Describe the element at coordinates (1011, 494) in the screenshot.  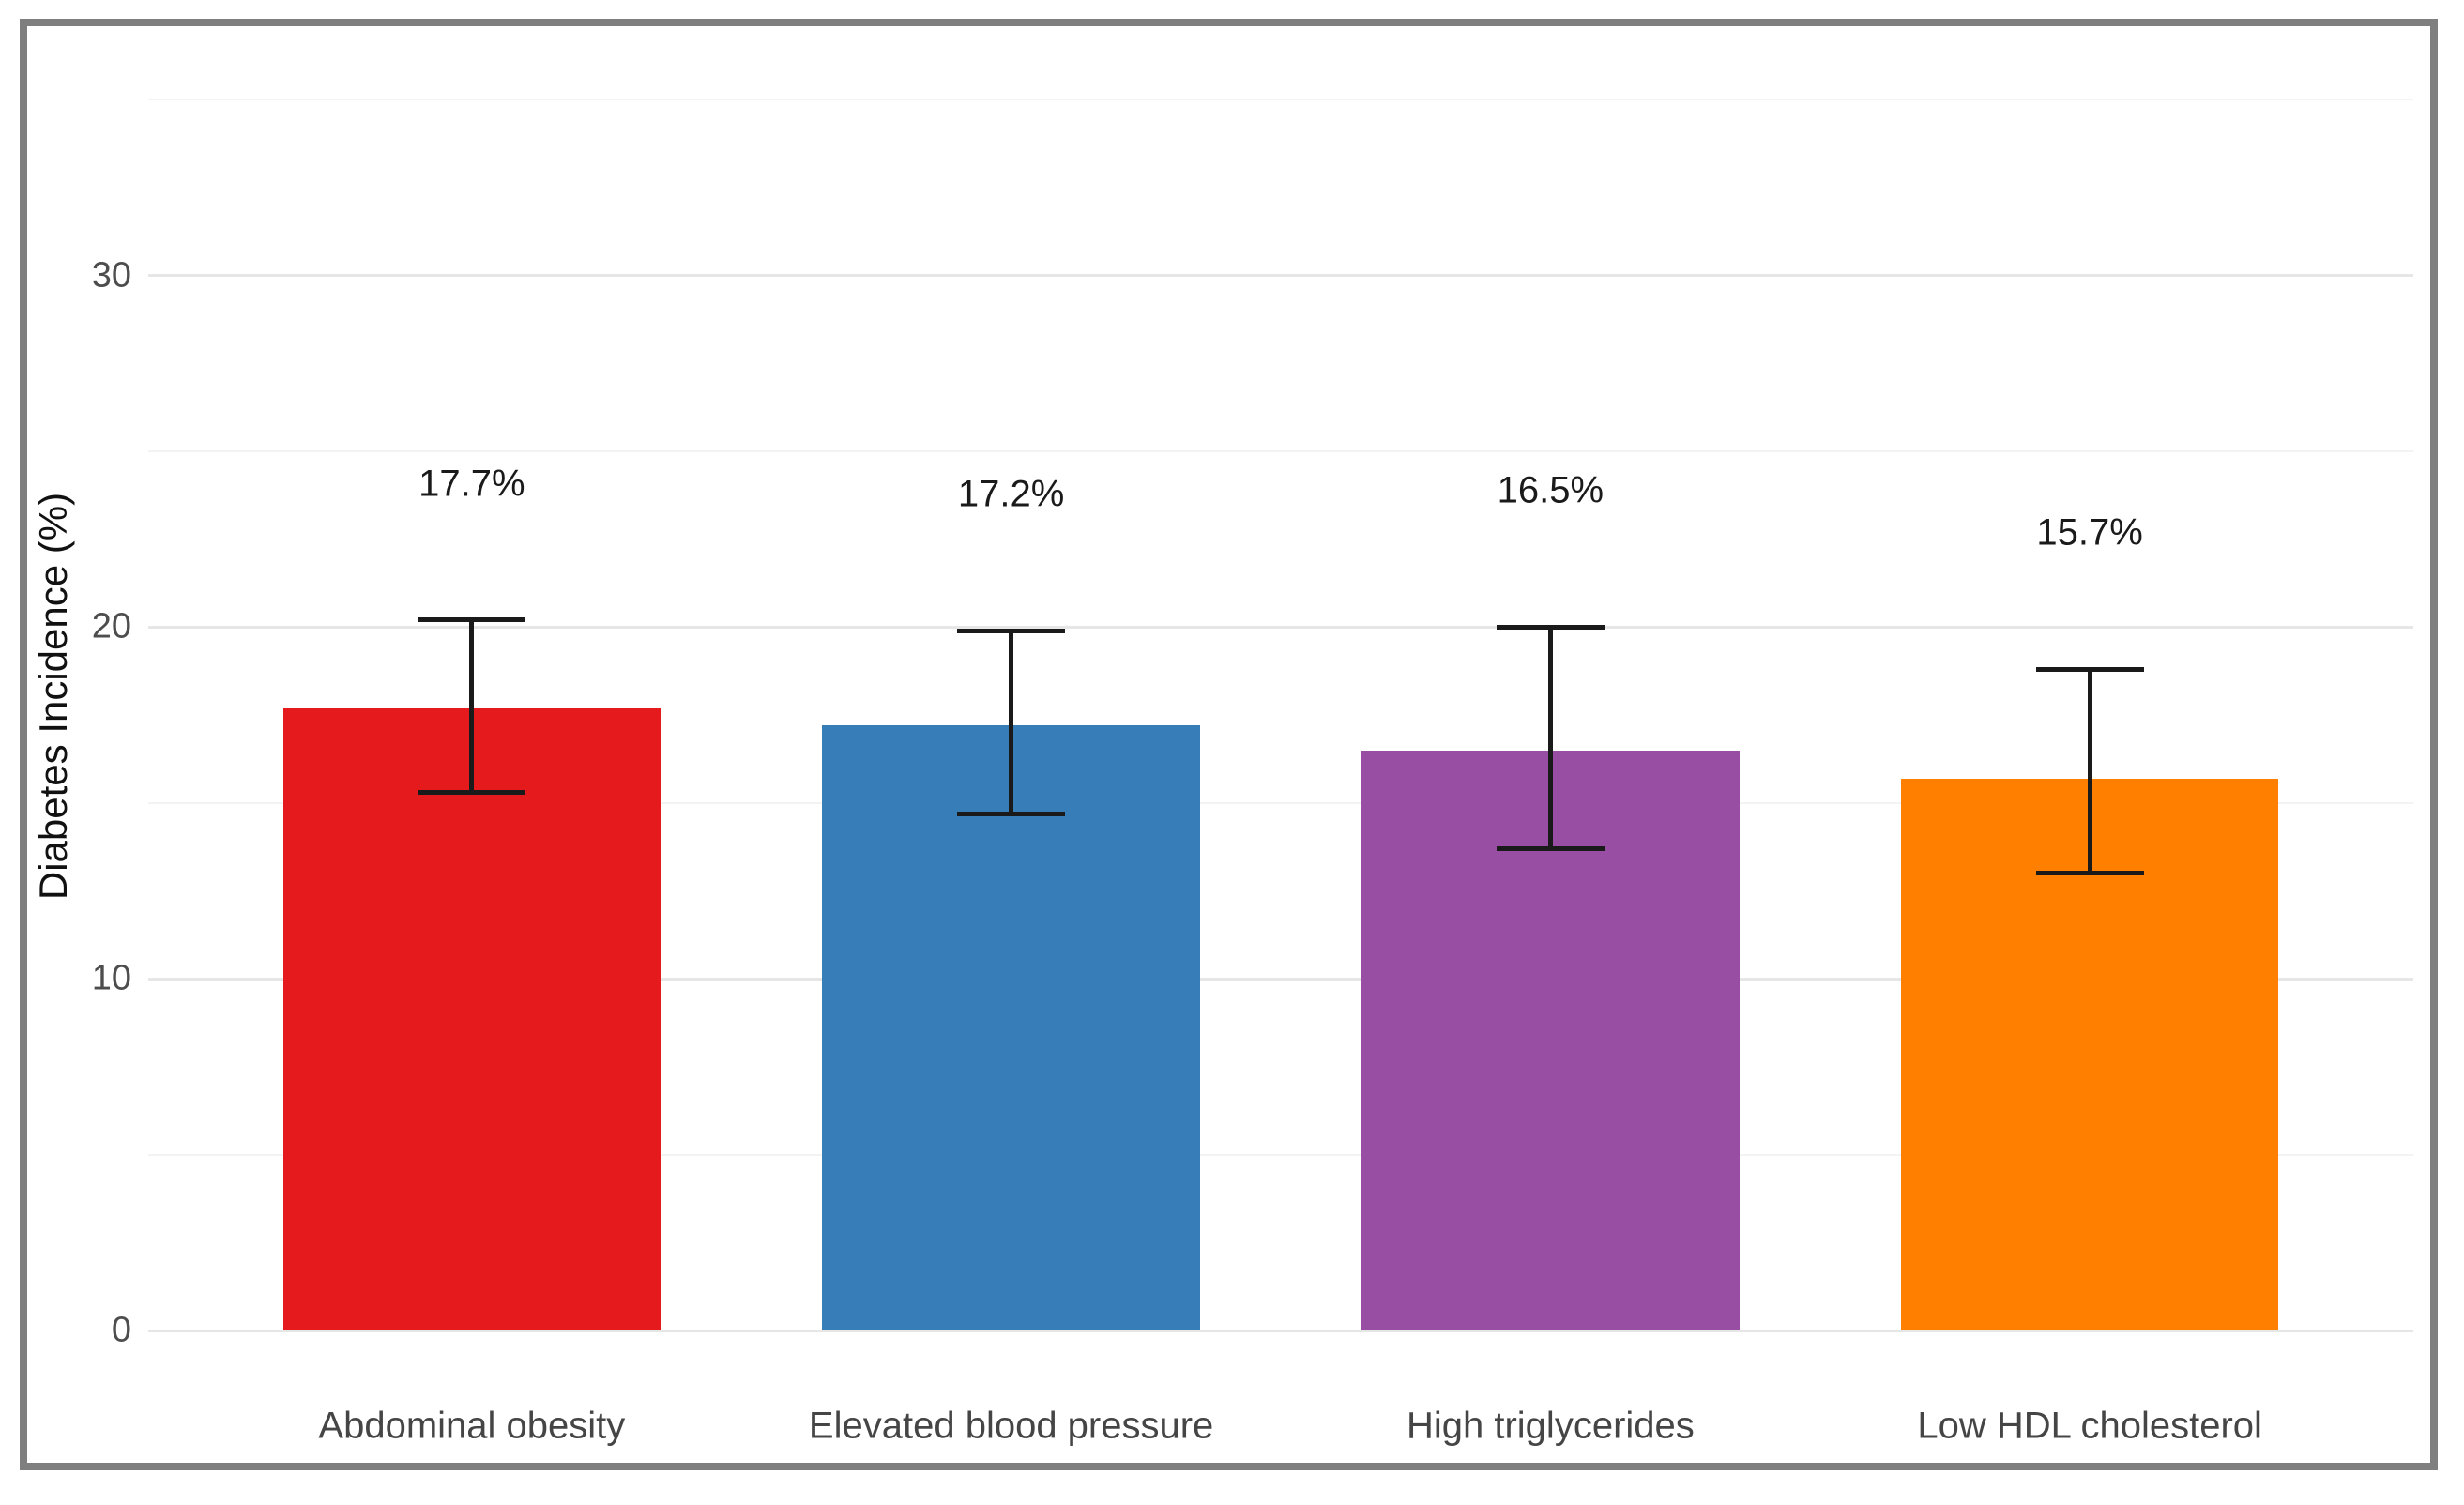
I see `value-label: 17.2%` at that location.